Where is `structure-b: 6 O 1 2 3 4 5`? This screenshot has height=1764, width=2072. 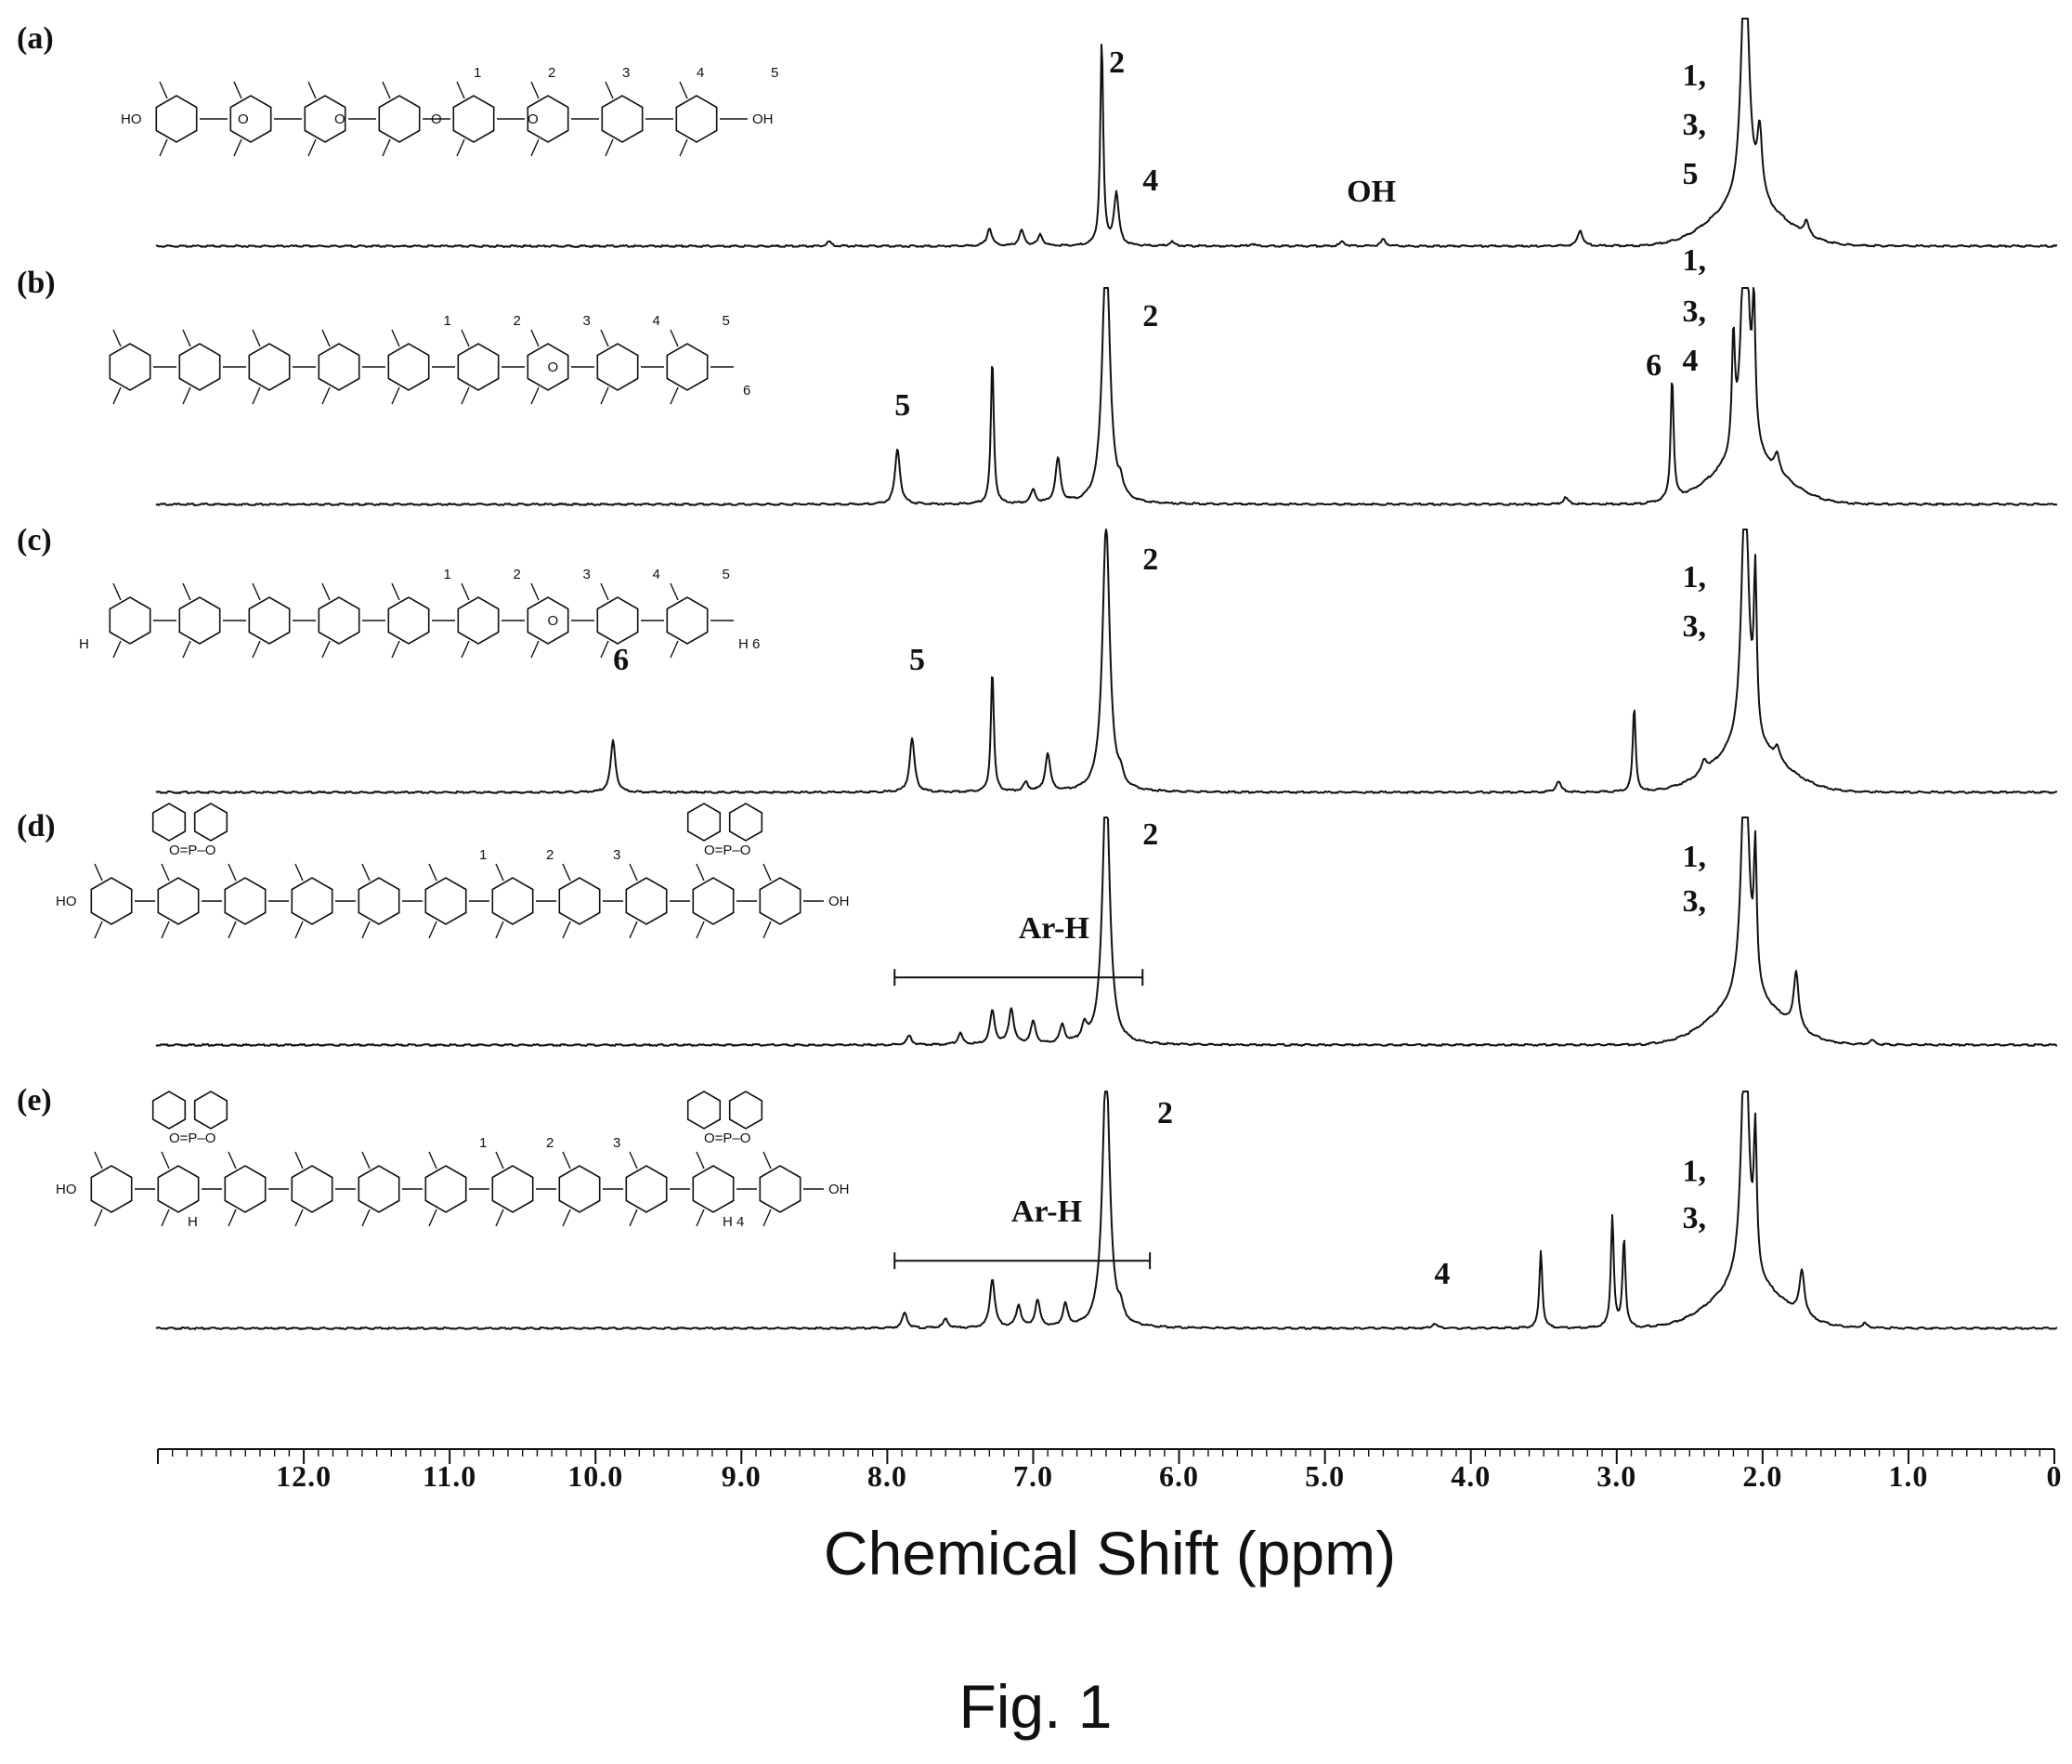
structure-b: 6 O 1 2 3 4 5 is located at coordinates (429, 359).